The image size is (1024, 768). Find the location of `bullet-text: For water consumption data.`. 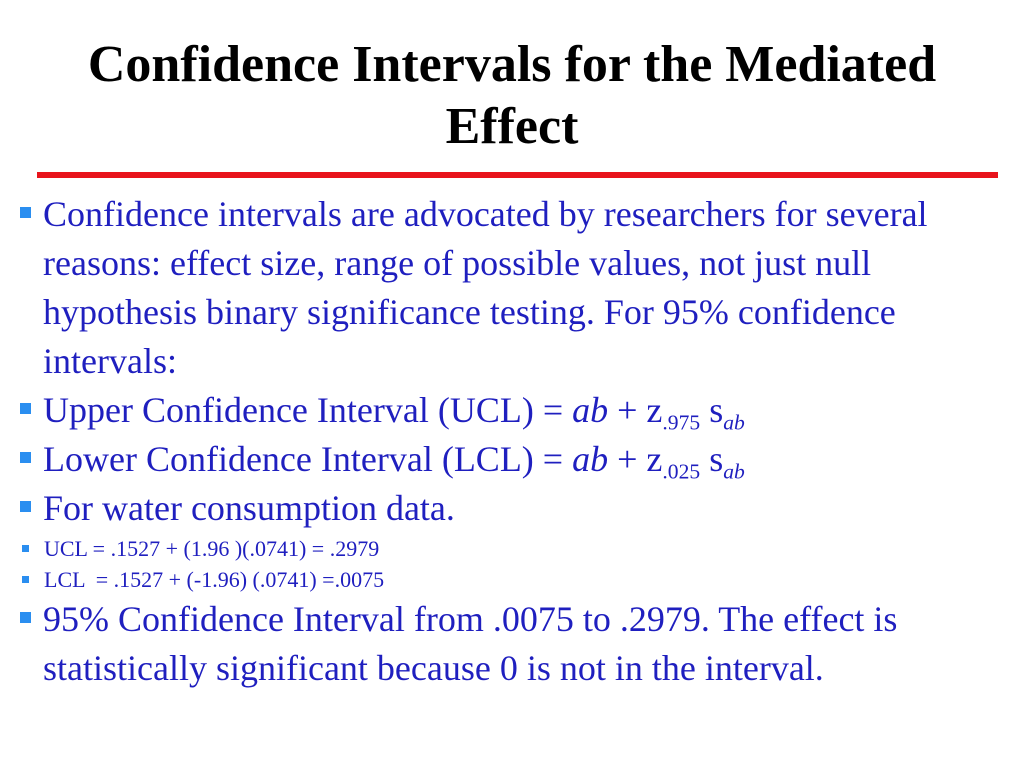

bullet-text: For water consumption data. is located at coordinates (249, 508).